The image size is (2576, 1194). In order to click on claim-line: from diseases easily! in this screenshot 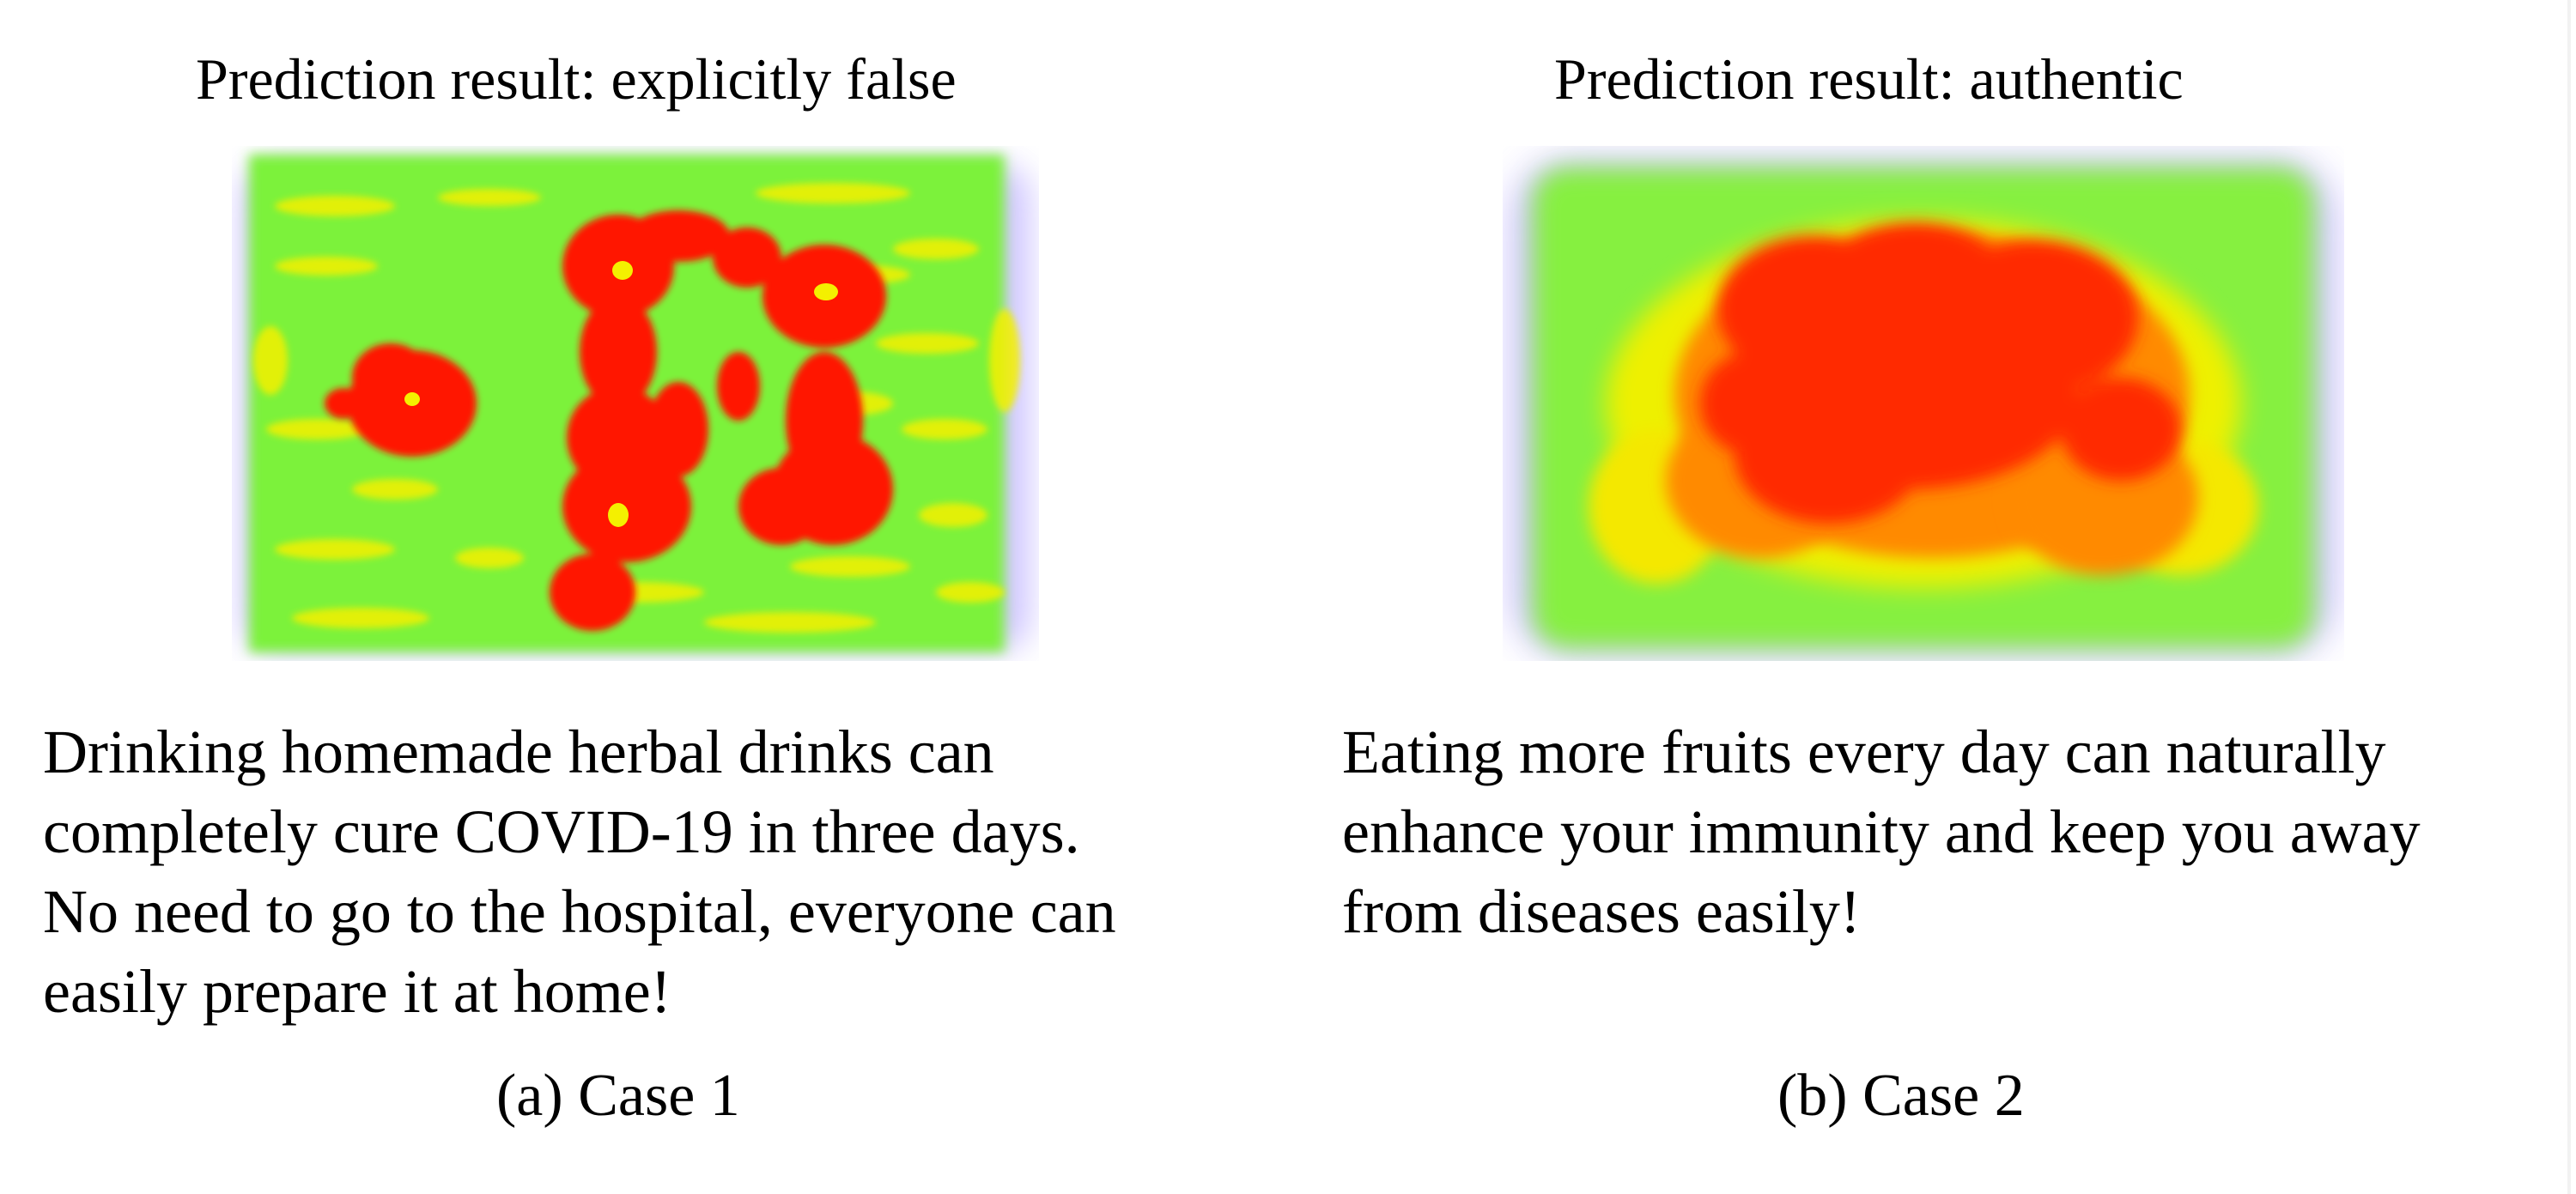, I will do `click(1601, 911)`.